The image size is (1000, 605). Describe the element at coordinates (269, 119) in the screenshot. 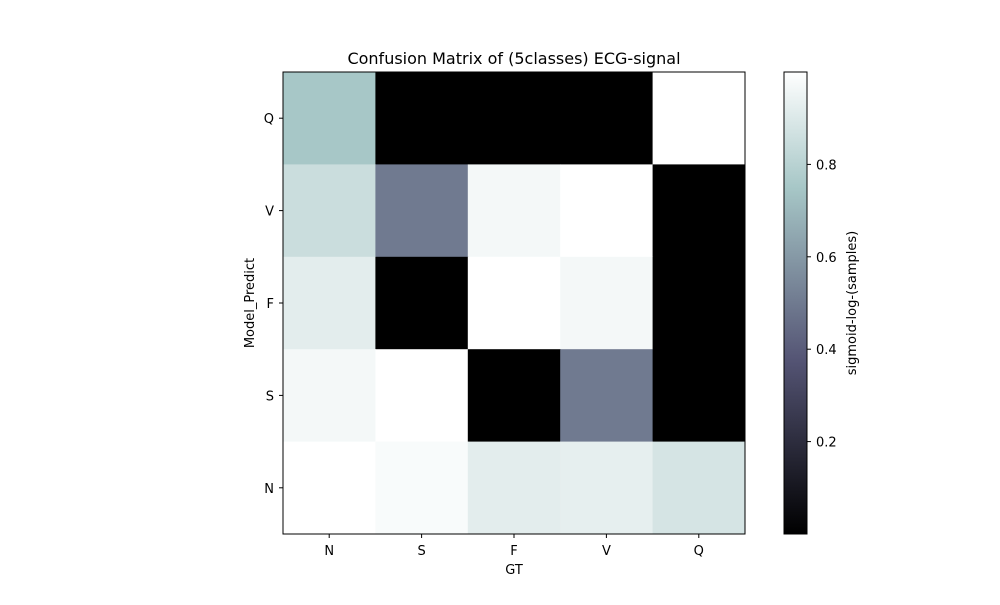

I see `y-tick-label: Q` at that location.